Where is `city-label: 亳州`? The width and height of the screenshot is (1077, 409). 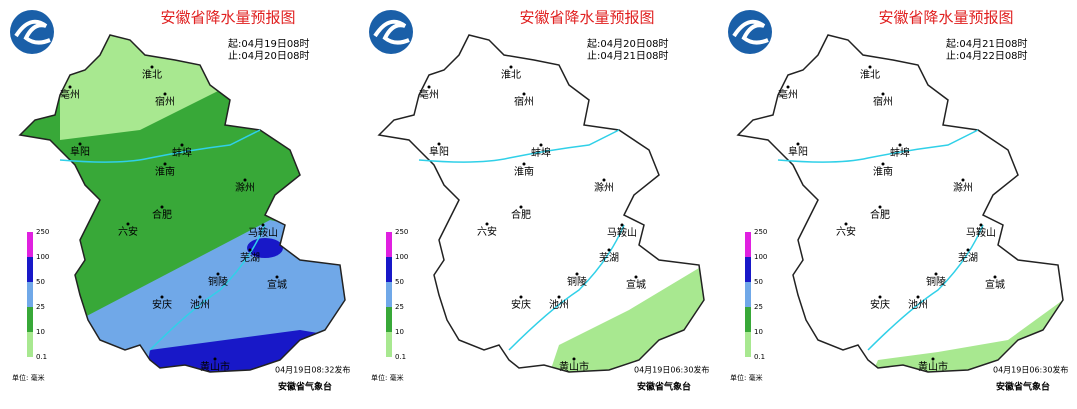 city-label: 亳州 is located at coordinates (429, 94).